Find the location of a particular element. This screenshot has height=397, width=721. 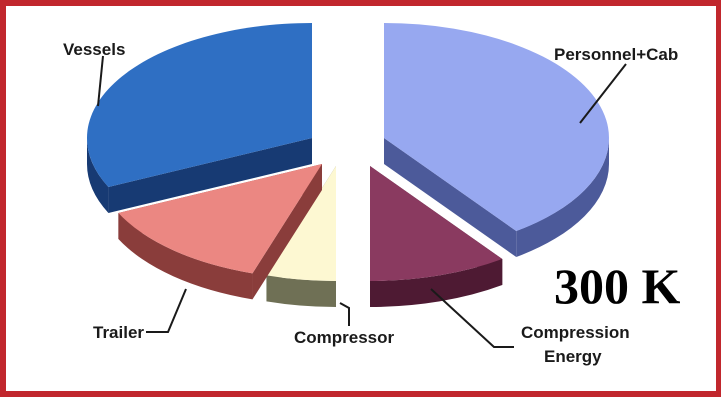

slice-compression-energy-rim is located at coordinates (436, 283).